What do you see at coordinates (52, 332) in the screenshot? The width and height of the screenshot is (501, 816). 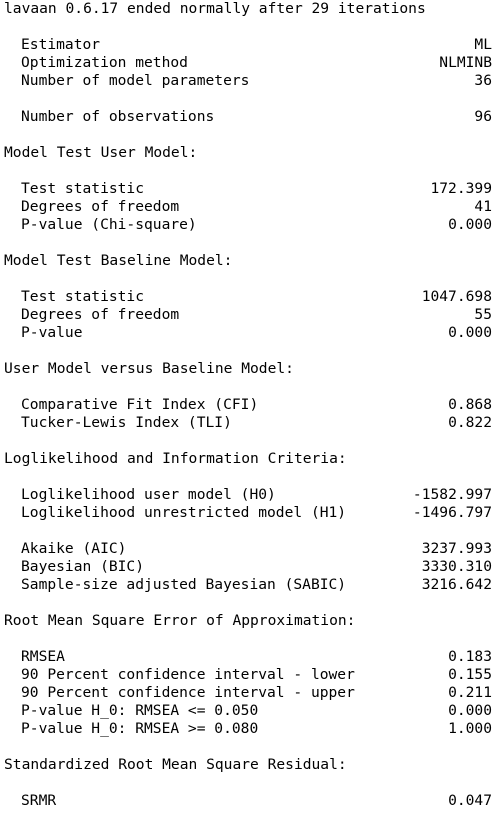 I see `row-label: P-value` at bounding box center [52, 332].